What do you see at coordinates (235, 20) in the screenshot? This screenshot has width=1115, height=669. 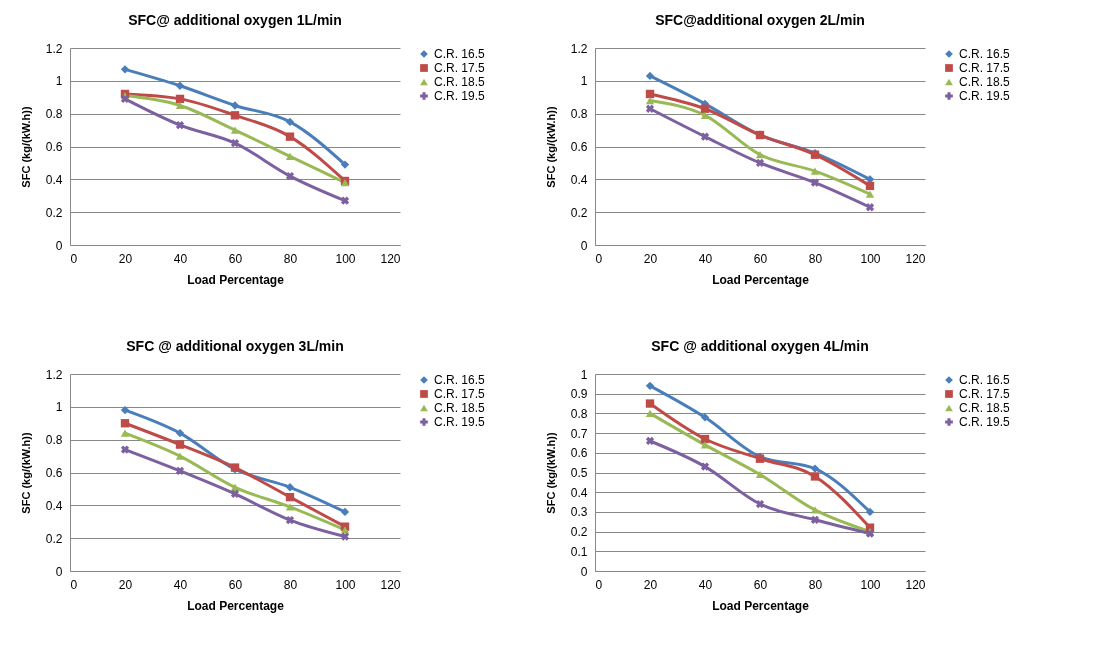 I see `chart-title: SFC@ additional oxygen 1L/min` at bounding box center [235, 20].